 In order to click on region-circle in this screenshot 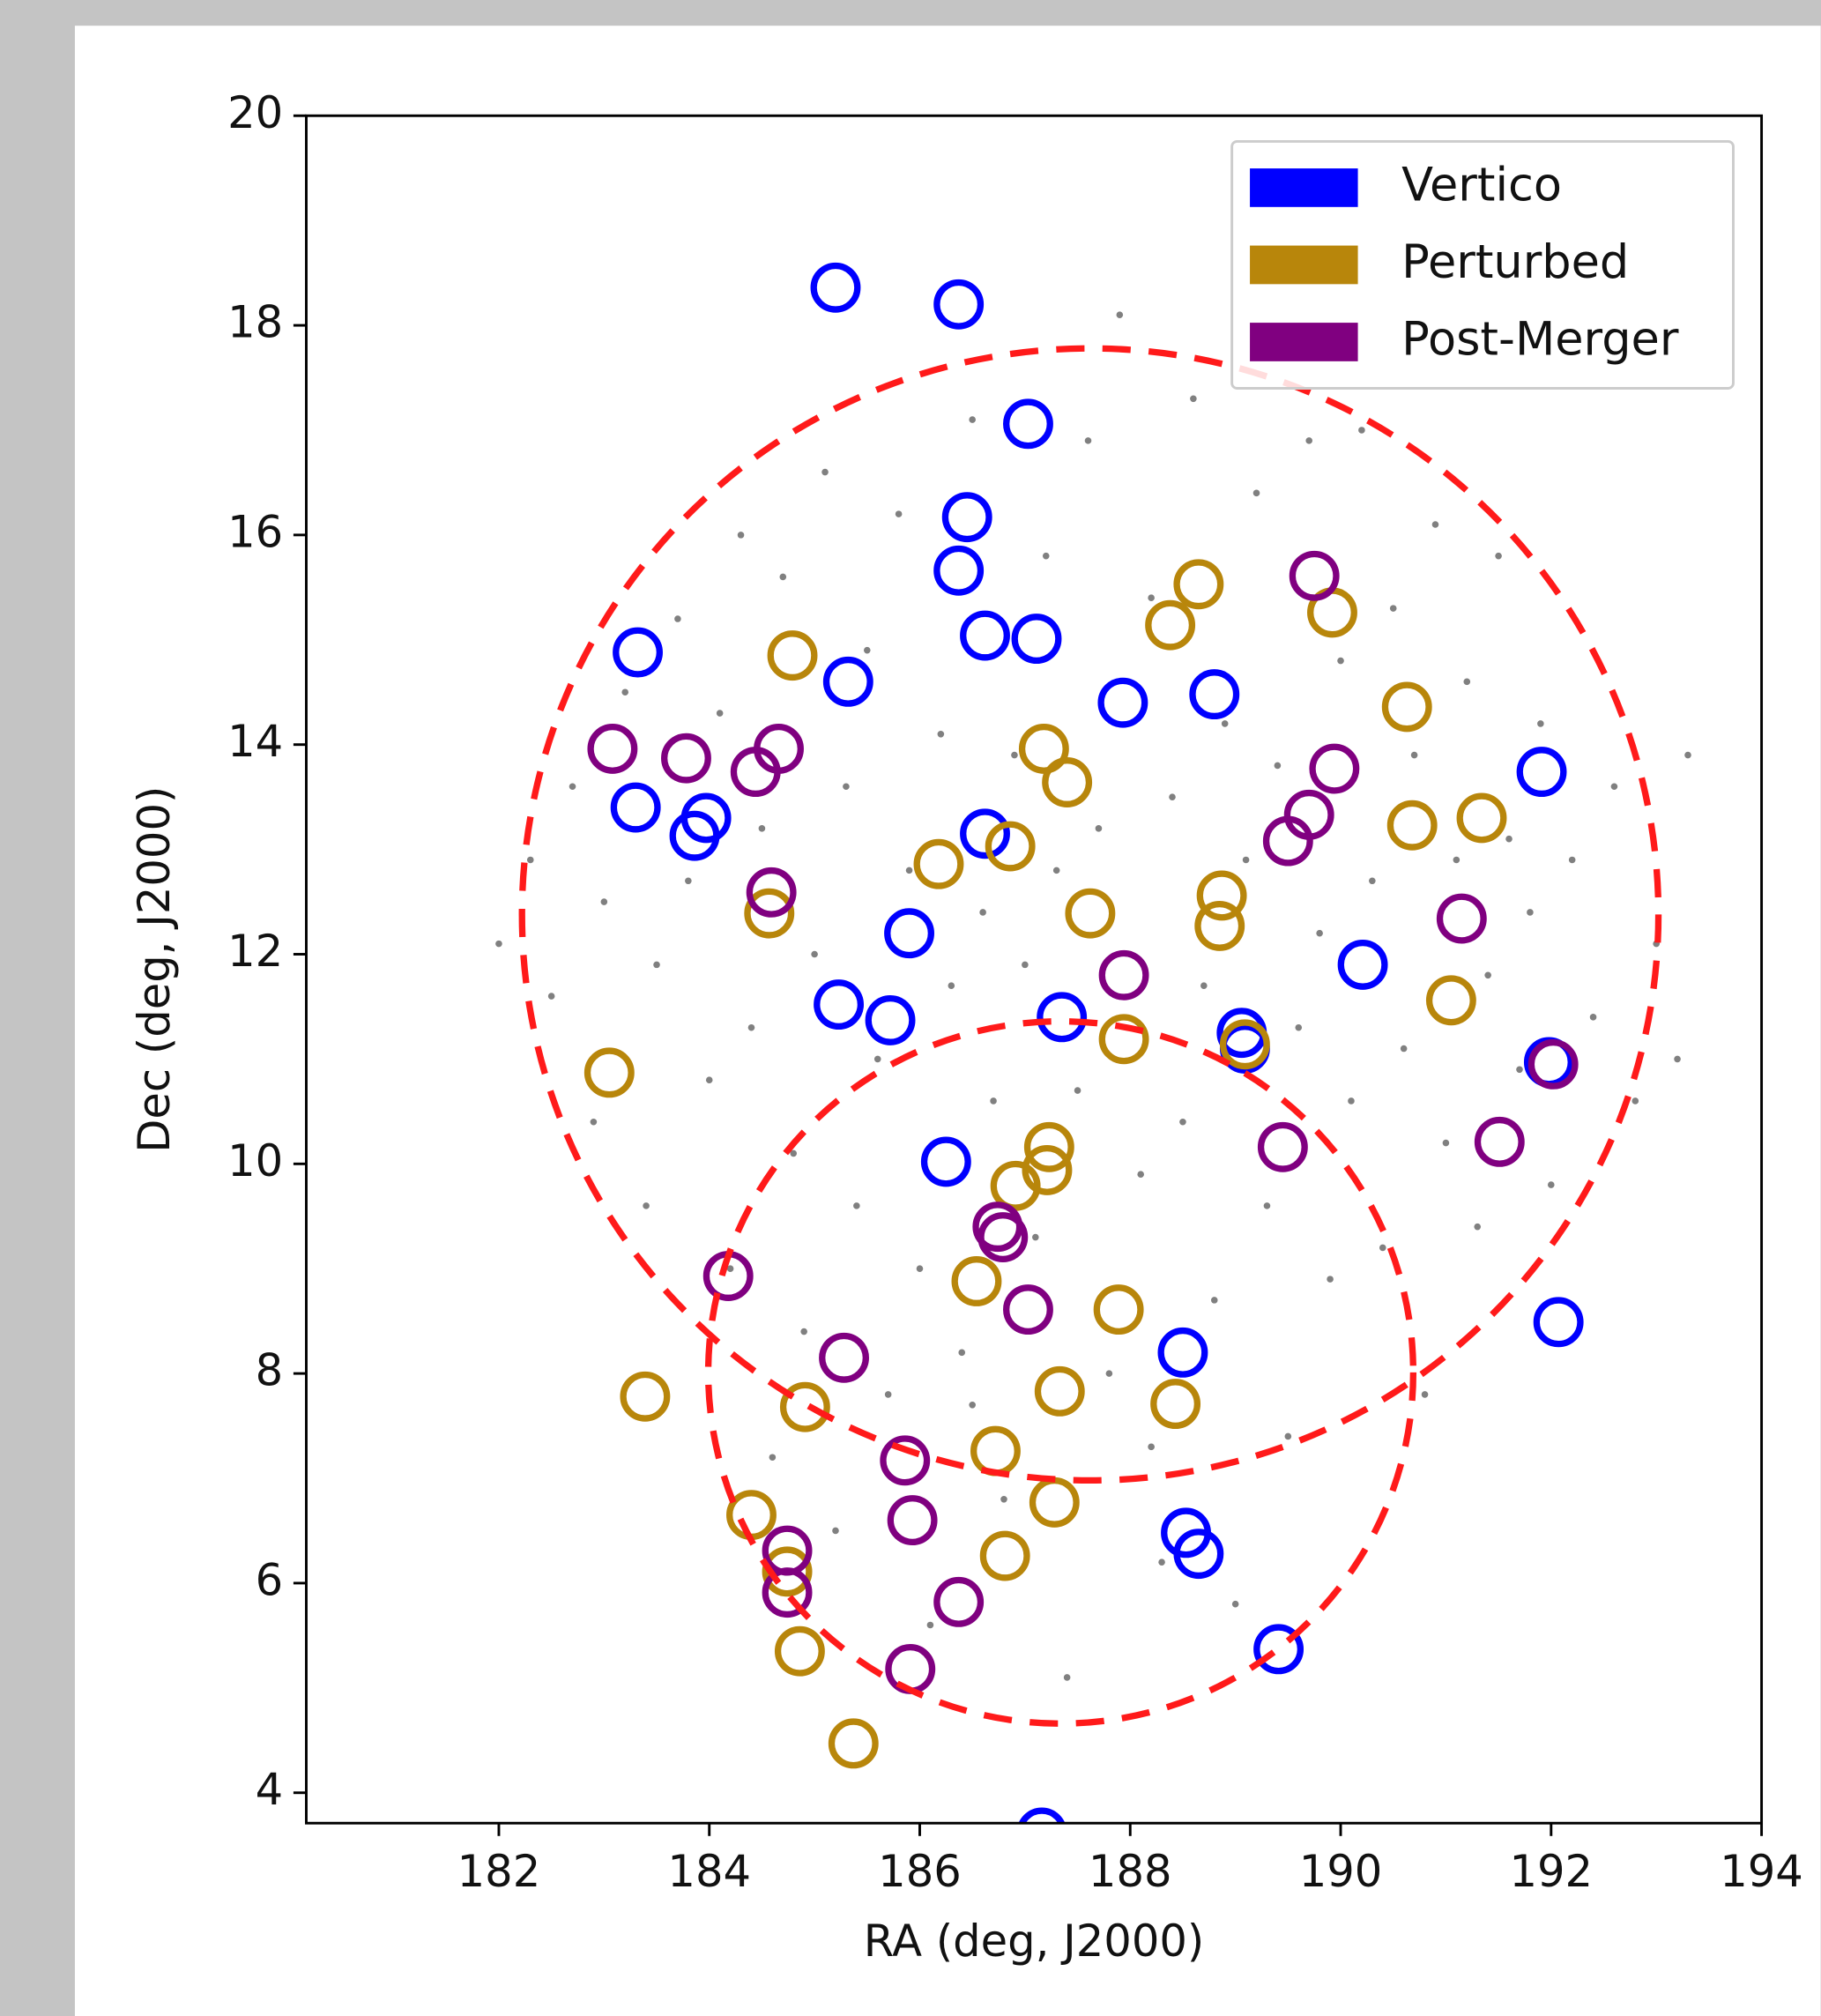, I will do `click(1060, 1372)`.